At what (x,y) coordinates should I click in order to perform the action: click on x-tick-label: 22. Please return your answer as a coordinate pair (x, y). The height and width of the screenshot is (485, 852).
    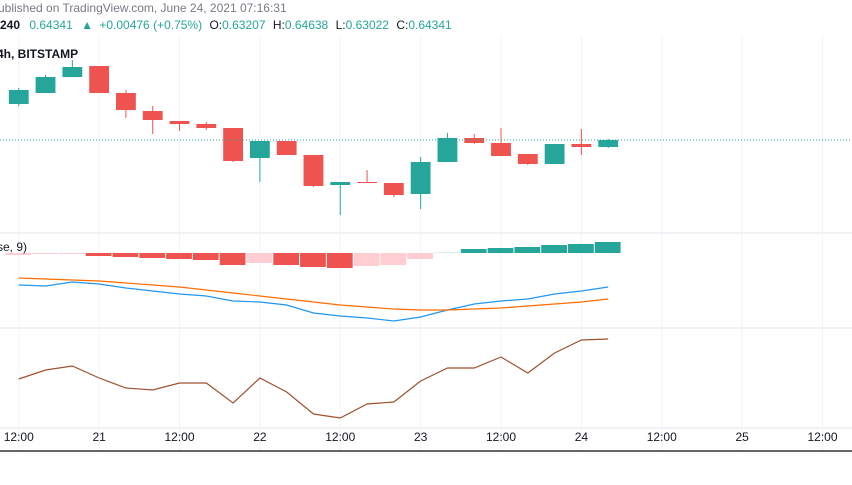
    Looking at the image, I should click on (260, 437).